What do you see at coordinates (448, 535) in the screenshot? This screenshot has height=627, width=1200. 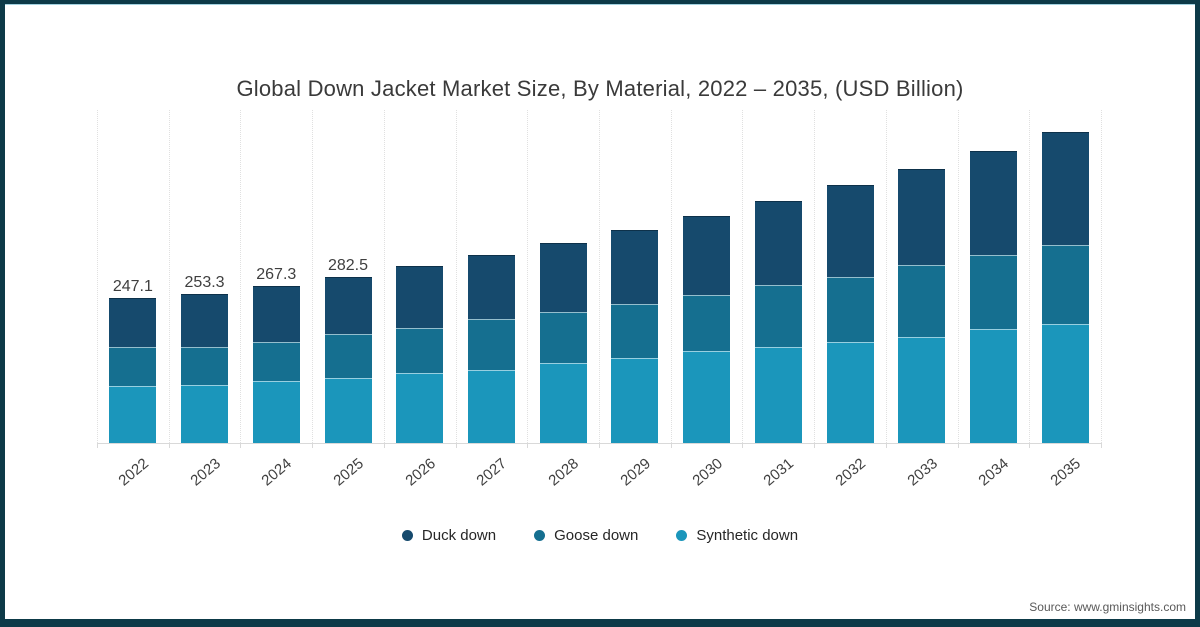 I see `legend-item-duck-down: Duck down` at bounding box center [448, 535].